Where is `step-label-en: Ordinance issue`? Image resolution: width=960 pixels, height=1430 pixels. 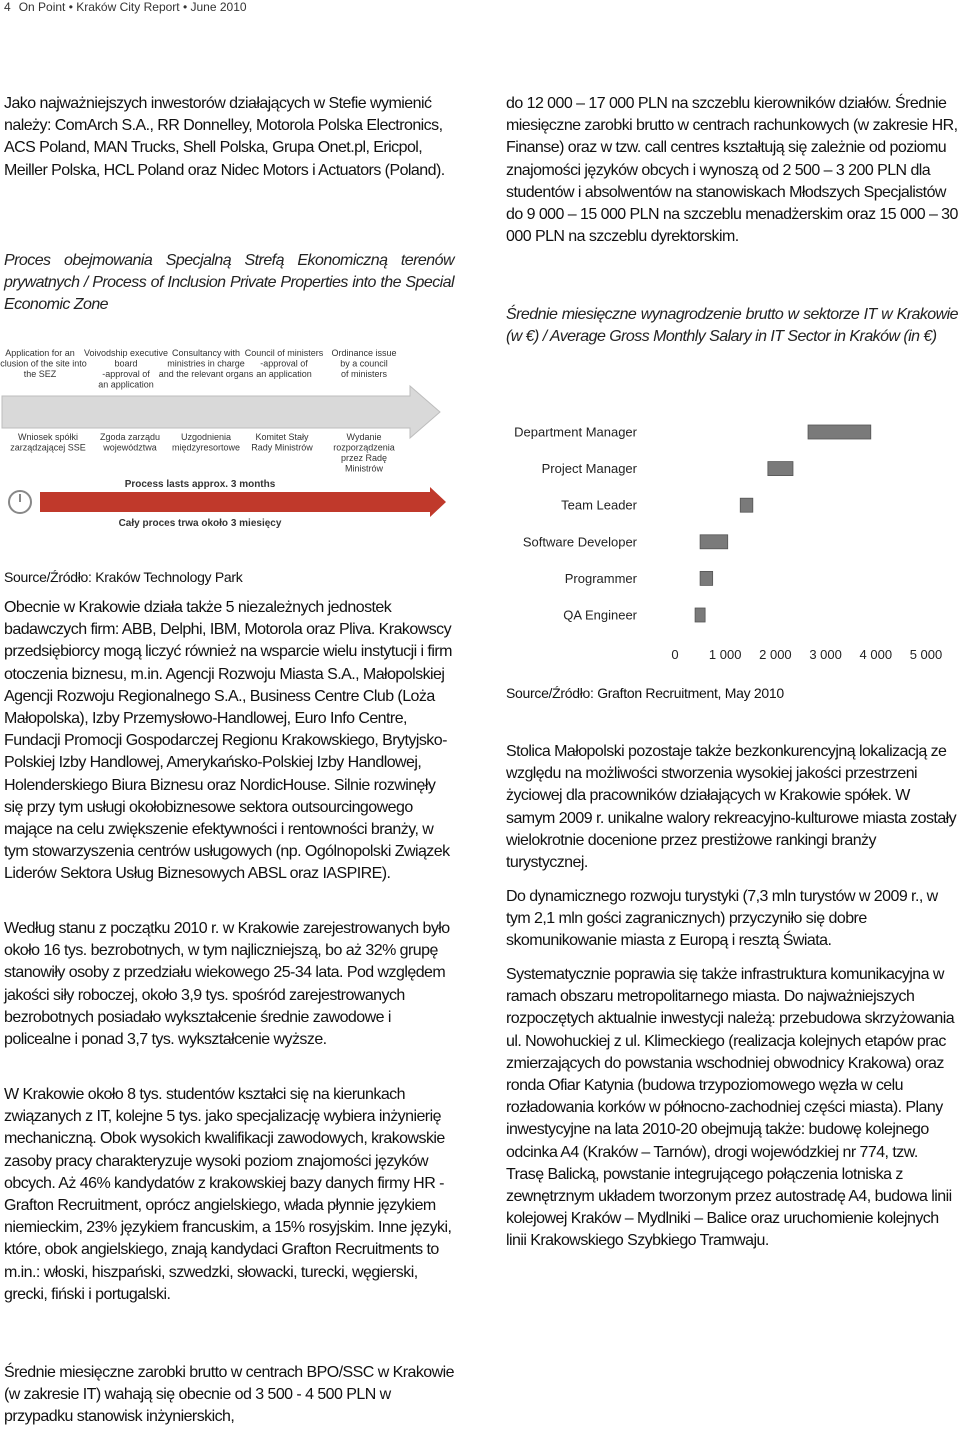 step-label-en: Ordinance issue is located at coordinates (363, 353).